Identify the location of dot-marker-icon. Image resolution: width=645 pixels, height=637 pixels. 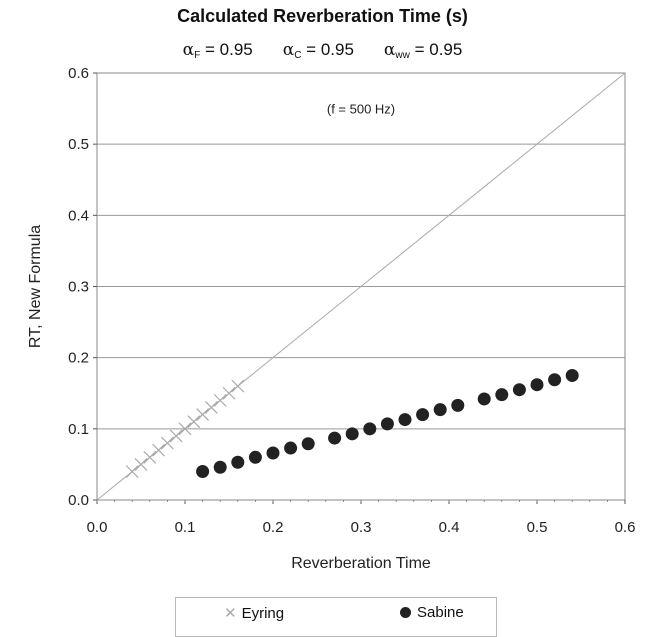
(405, 612).